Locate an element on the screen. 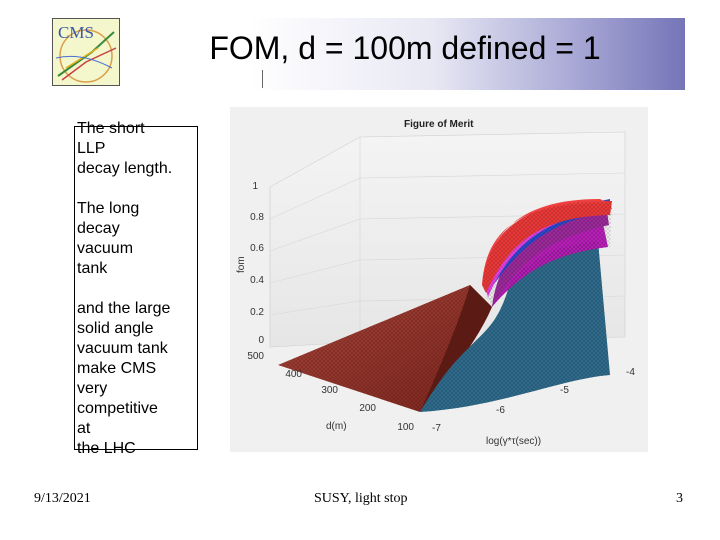 The height and width of the screenshot is (540, 720). surface-slope is located at coordinates (456, 348).